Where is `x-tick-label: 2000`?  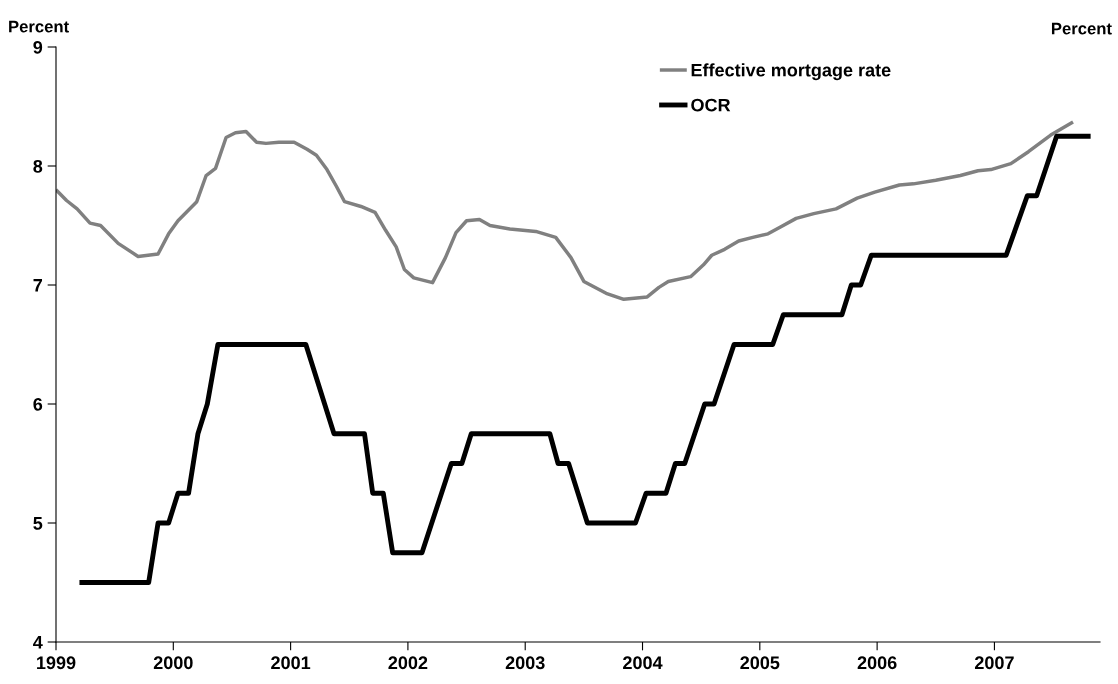 x-tick-label: 2000 is located at coordinates (173, 663).